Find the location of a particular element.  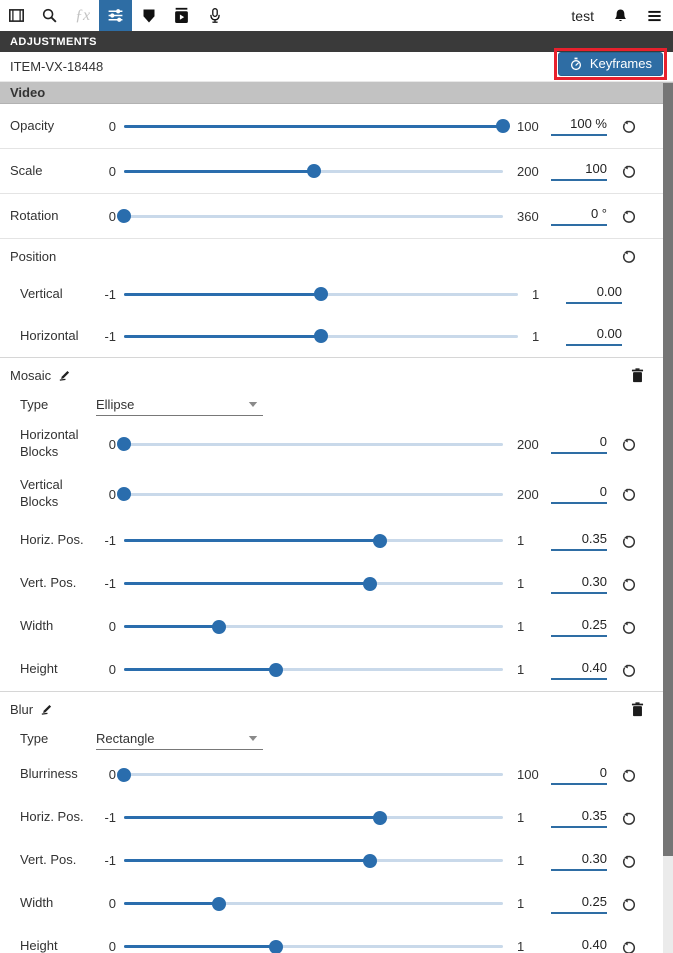

tab-shield-marker is located at coordinates (148, 15).